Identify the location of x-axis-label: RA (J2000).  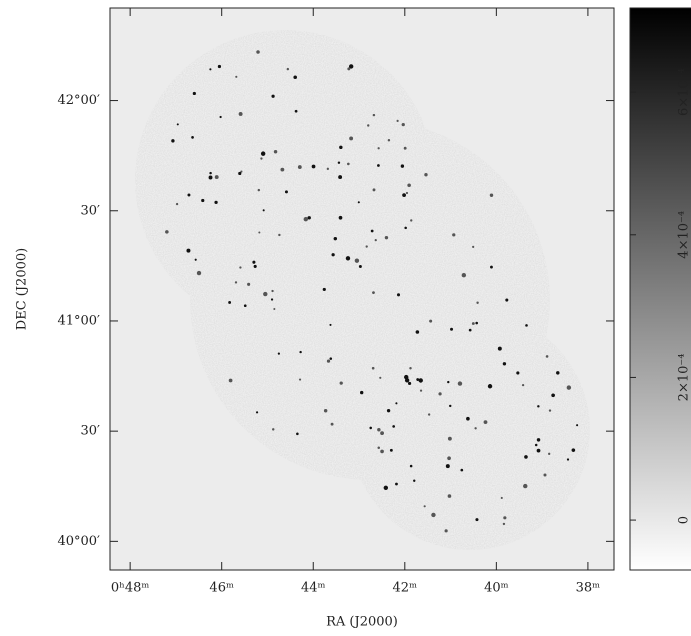
(362, 622).